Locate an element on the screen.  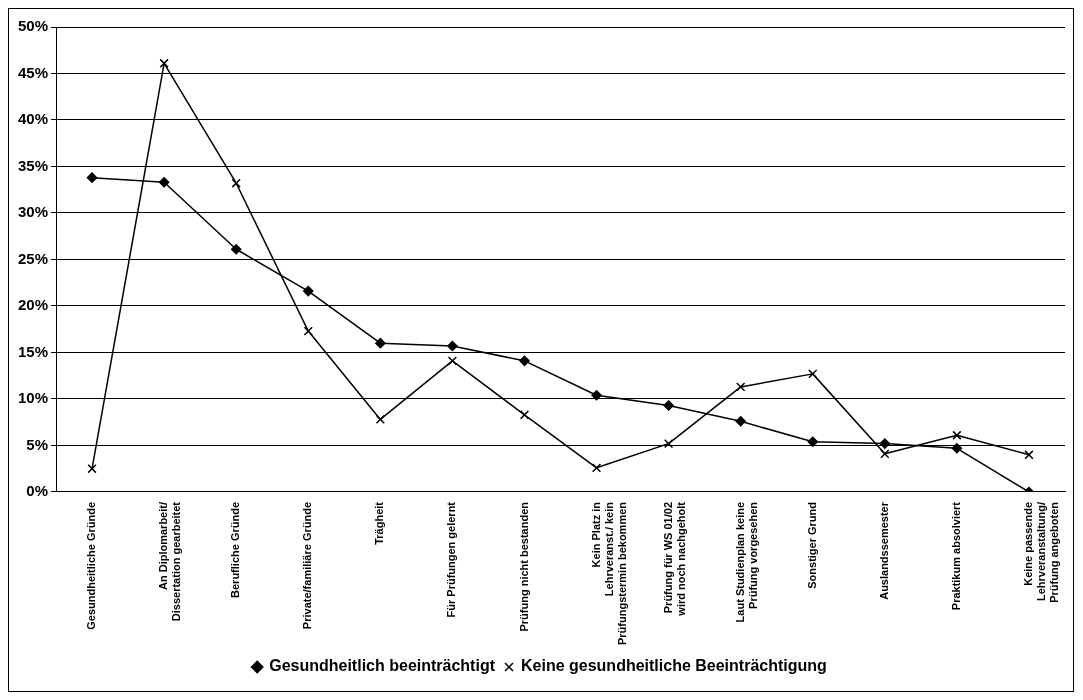
y-tick-label: 30% is located at coordinates (33, 212).